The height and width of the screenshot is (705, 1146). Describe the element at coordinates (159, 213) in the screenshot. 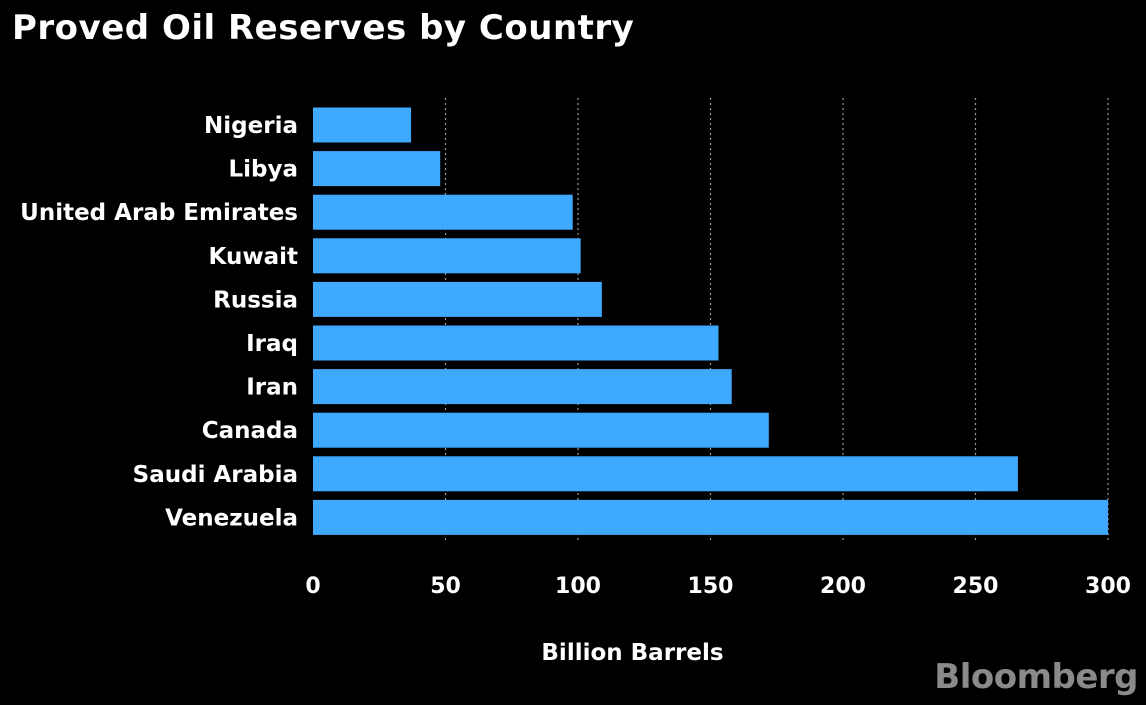

I see `category-label: United Arab Emirates` at that location.